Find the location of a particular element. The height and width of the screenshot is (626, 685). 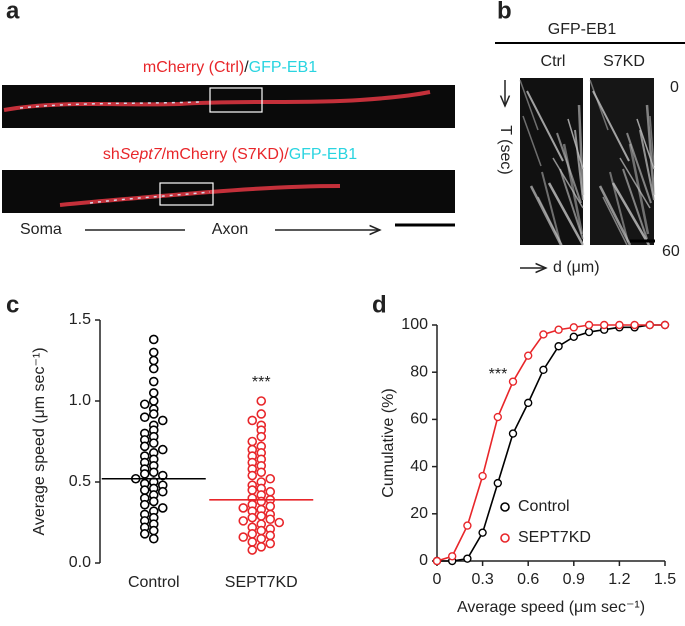

lane-label: Ctrl is located at coordinates (553, 61).